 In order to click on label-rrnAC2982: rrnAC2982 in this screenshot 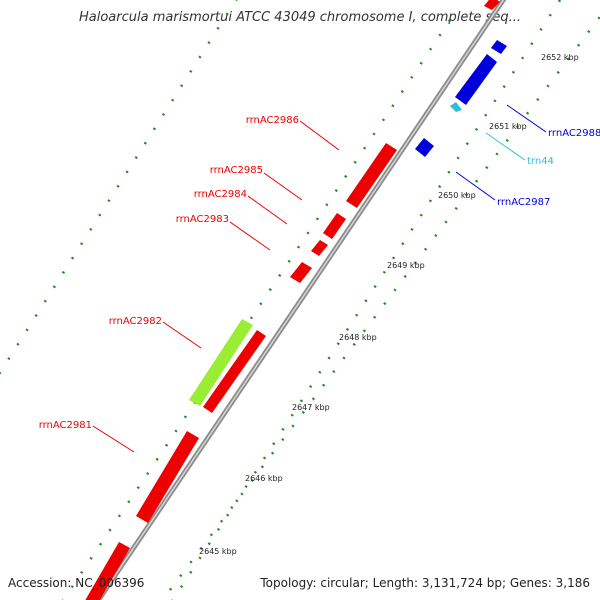, I will do `click(135, 321)`.